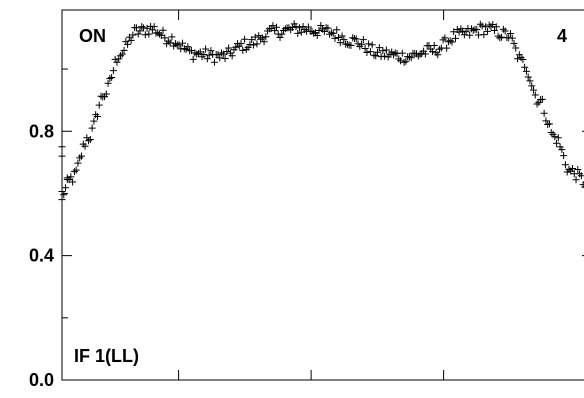 The image size is (584, 398). I want to click on annotation-top-left: ON, so click(92, 36).